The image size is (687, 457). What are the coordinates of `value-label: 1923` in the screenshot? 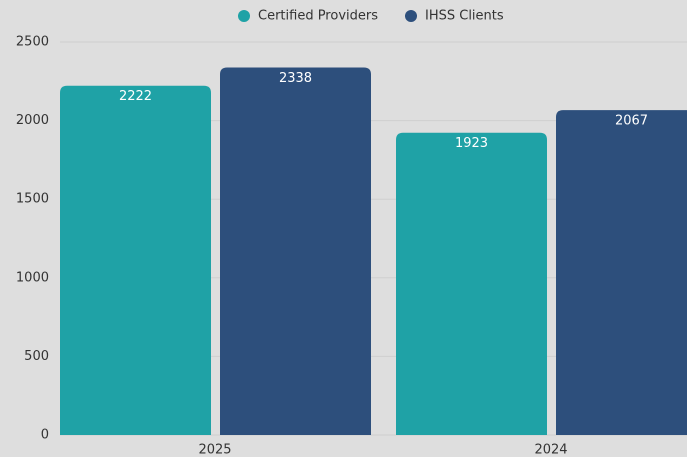 It's located at (471, 143).